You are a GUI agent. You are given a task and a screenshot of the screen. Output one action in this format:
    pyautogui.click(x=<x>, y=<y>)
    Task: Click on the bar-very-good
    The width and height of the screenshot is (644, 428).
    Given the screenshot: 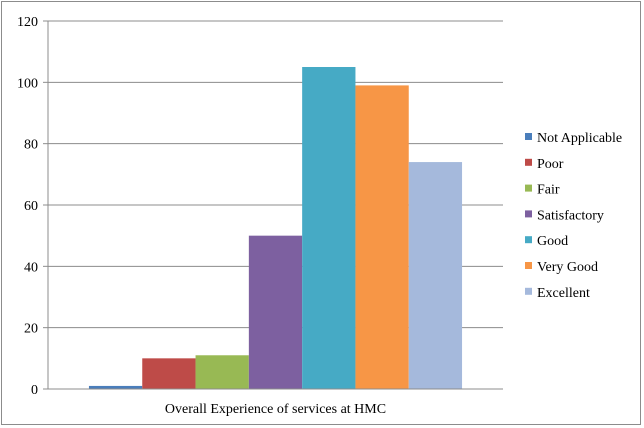 What is the action you would take?
    pyautogui.click(x=382, y=237)
    